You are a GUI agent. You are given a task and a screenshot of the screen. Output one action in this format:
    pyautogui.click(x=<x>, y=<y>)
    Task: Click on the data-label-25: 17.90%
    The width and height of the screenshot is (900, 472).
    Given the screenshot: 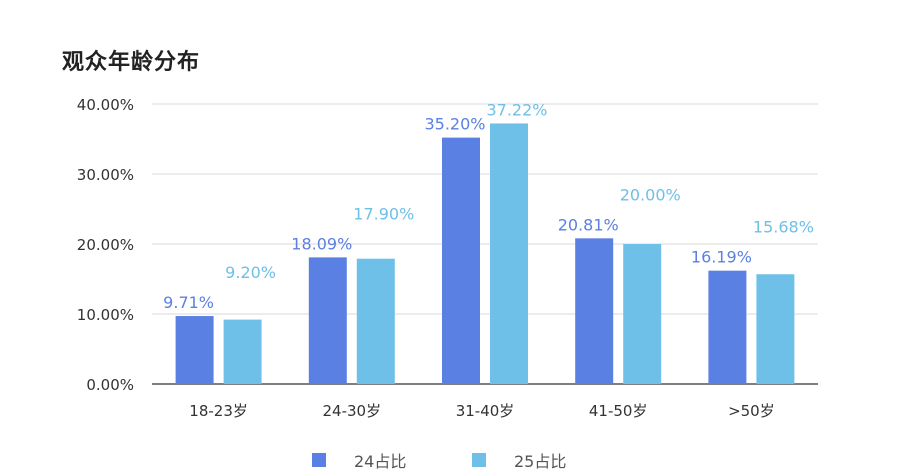 What is the action you would take?
    pyautogui.click(x=383, y=213)
    